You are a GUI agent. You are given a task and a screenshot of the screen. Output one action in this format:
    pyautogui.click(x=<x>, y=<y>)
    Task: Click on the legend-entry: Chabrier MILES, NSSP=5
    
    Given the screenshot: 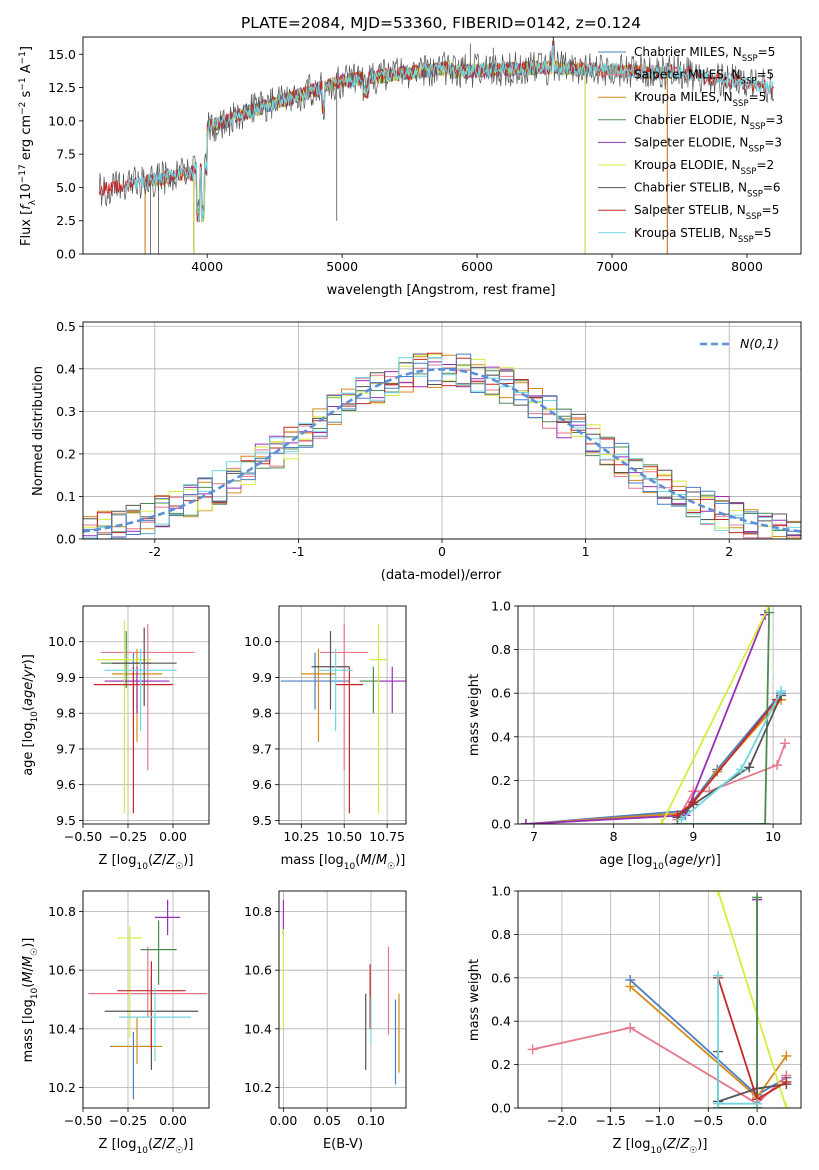 What is the action you would take?
    pyautogui.click(x=704, y=54)
    